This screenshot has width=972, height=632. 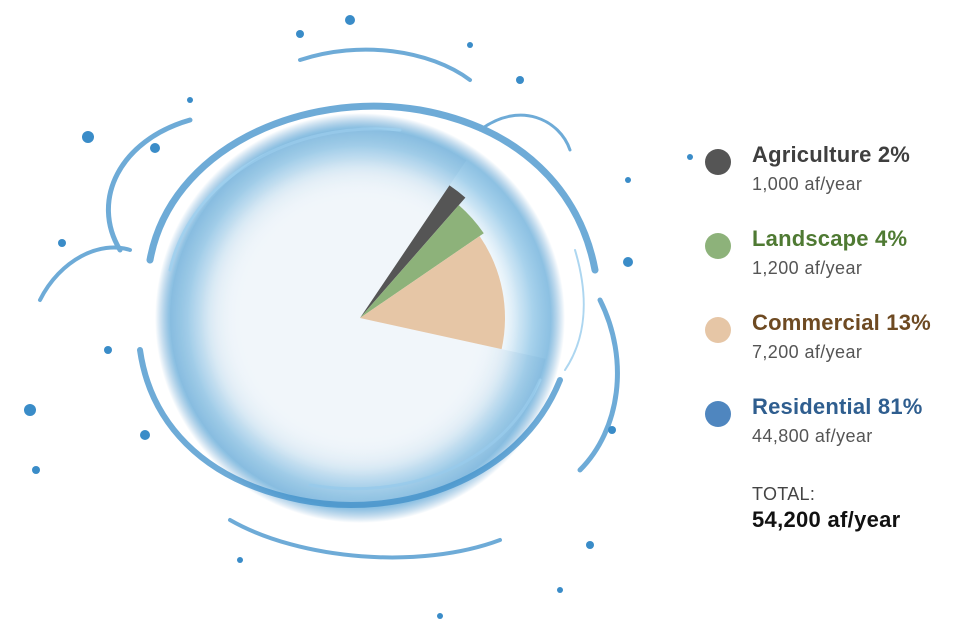 I want to click on agriculture-label: Agriculture 2%, so click(x=831, y=154).